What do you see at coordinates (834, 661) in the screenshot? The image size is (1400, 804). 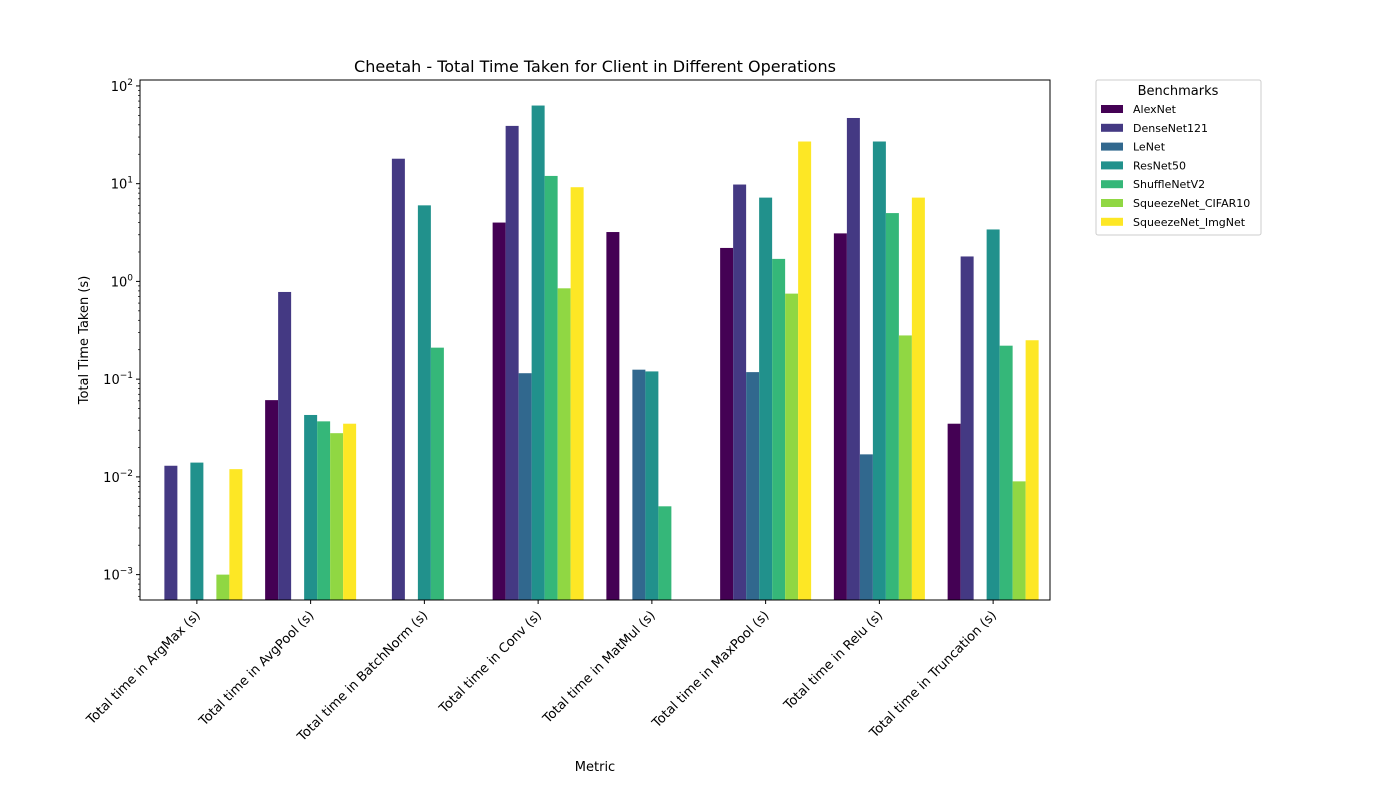 I see `x-tick-label: Total time in Relu (s)` at bounding box center [834, 661].